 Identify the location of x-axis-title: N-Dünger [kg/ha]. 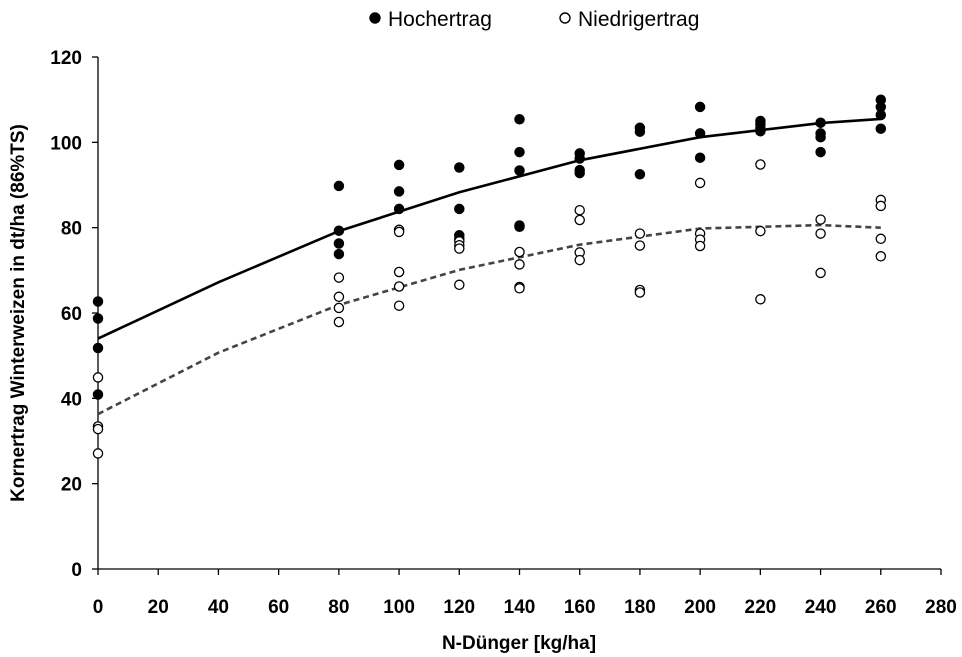
(519, 643).